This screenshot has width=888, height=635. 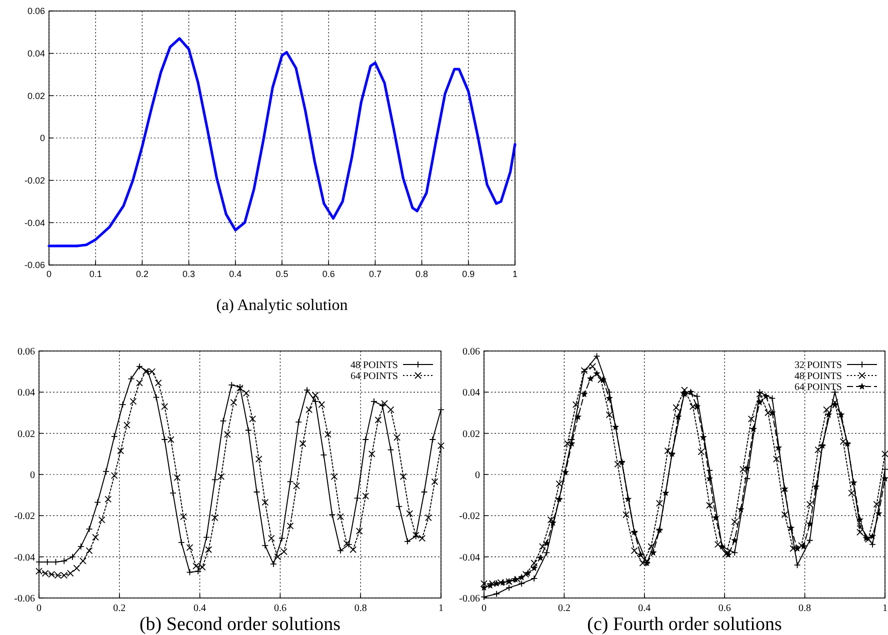 I want to click on x-tick-label: 0.3, so click(x=189, y=274).